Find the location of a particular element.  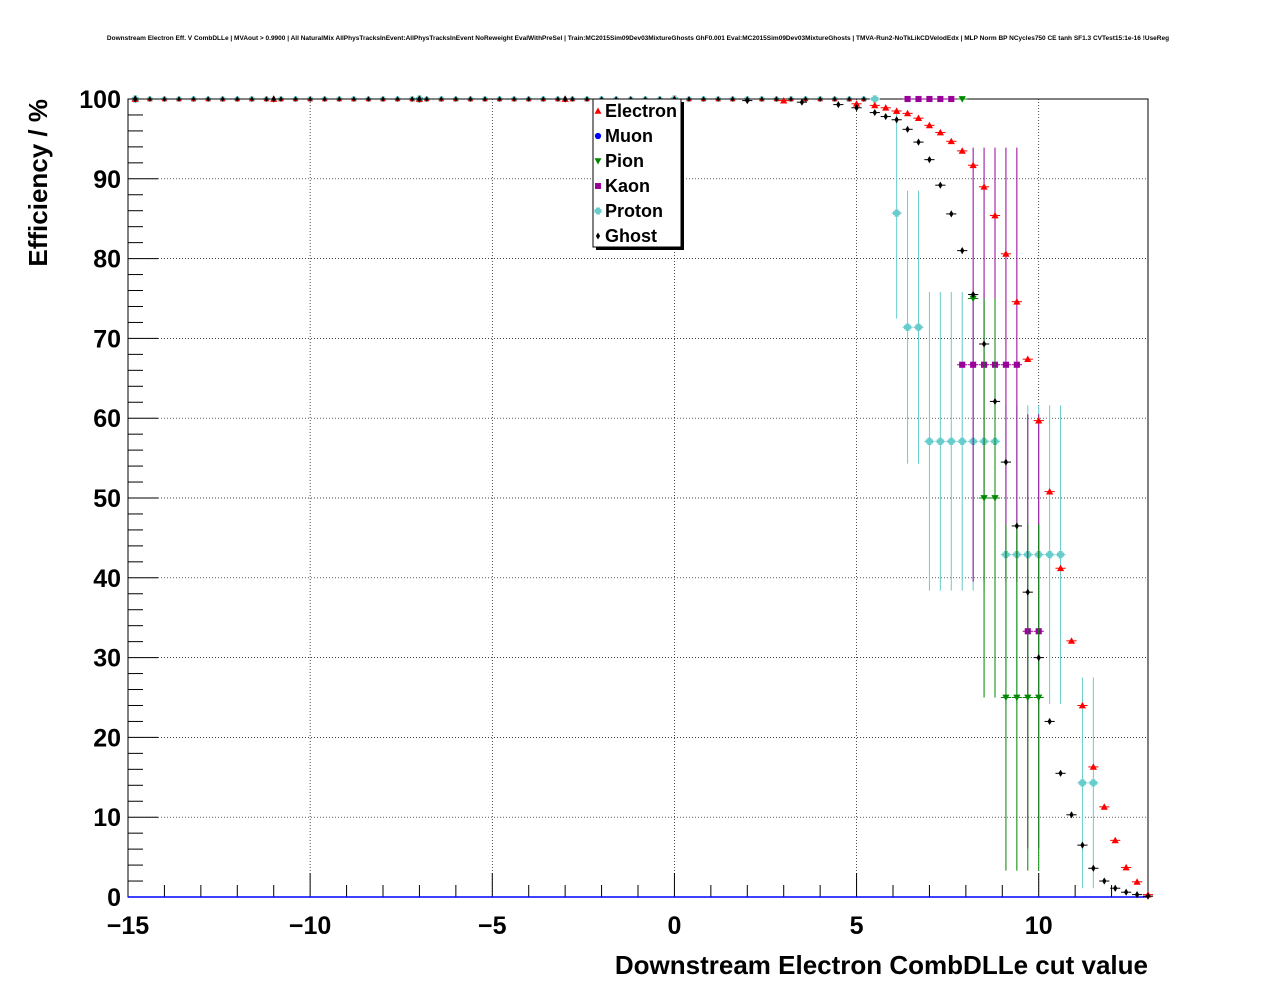

y-tick-label: 50 is located at coordinates (107, 499).